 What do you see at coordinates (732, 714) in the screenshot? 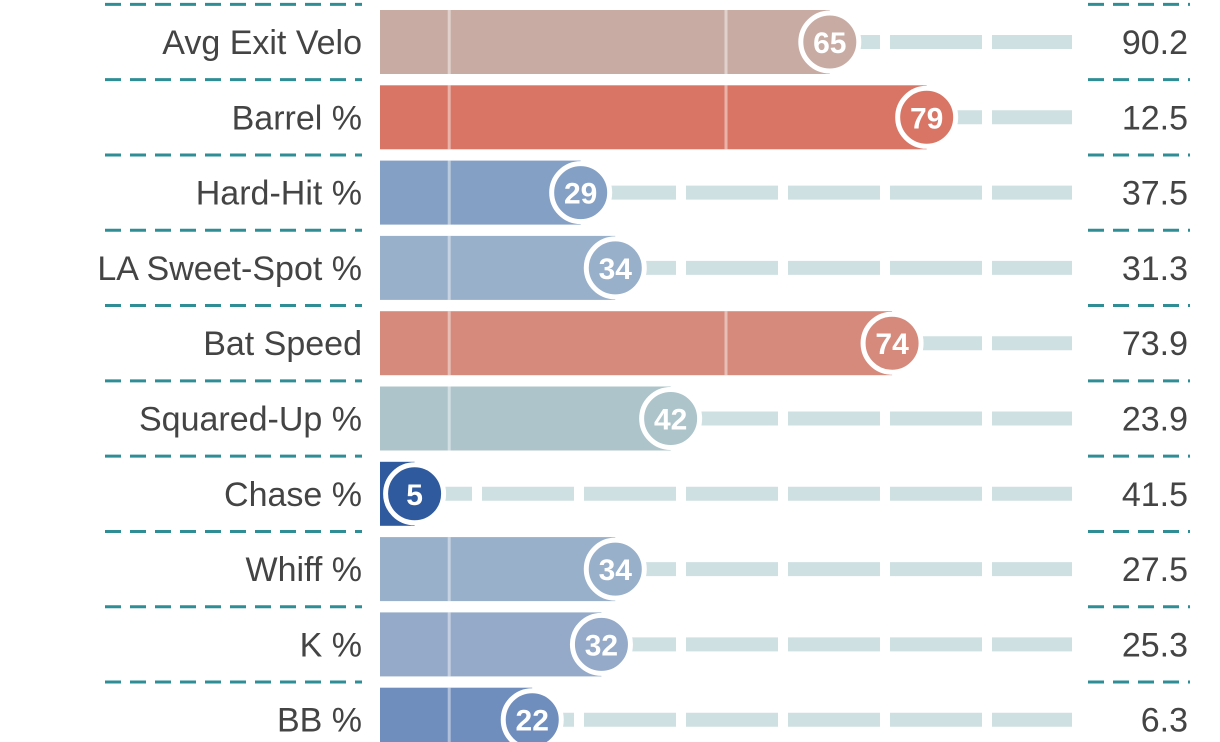
I see `metric-row: 22 BB % 6.3` at bounding box center [732, 714].